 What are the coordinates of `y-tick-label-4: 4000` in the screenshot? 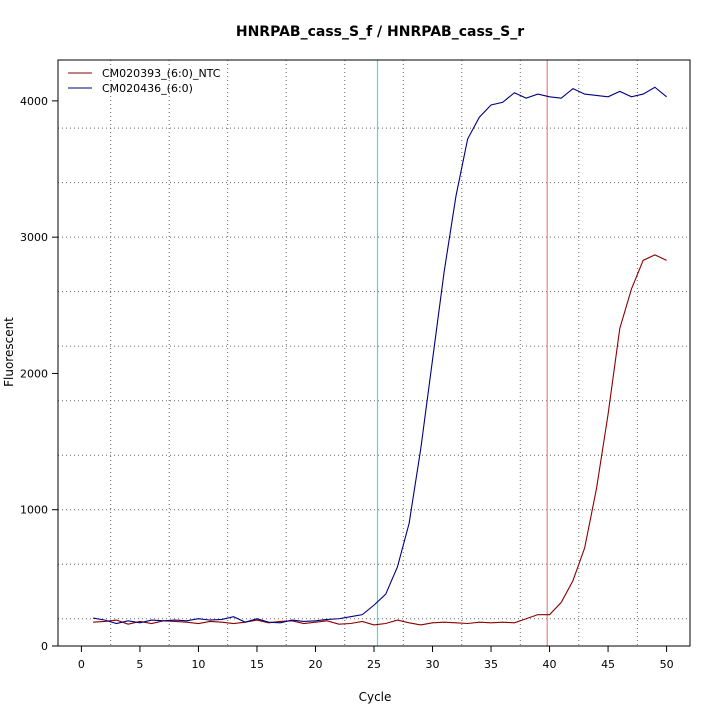 It's located at (34, 101).